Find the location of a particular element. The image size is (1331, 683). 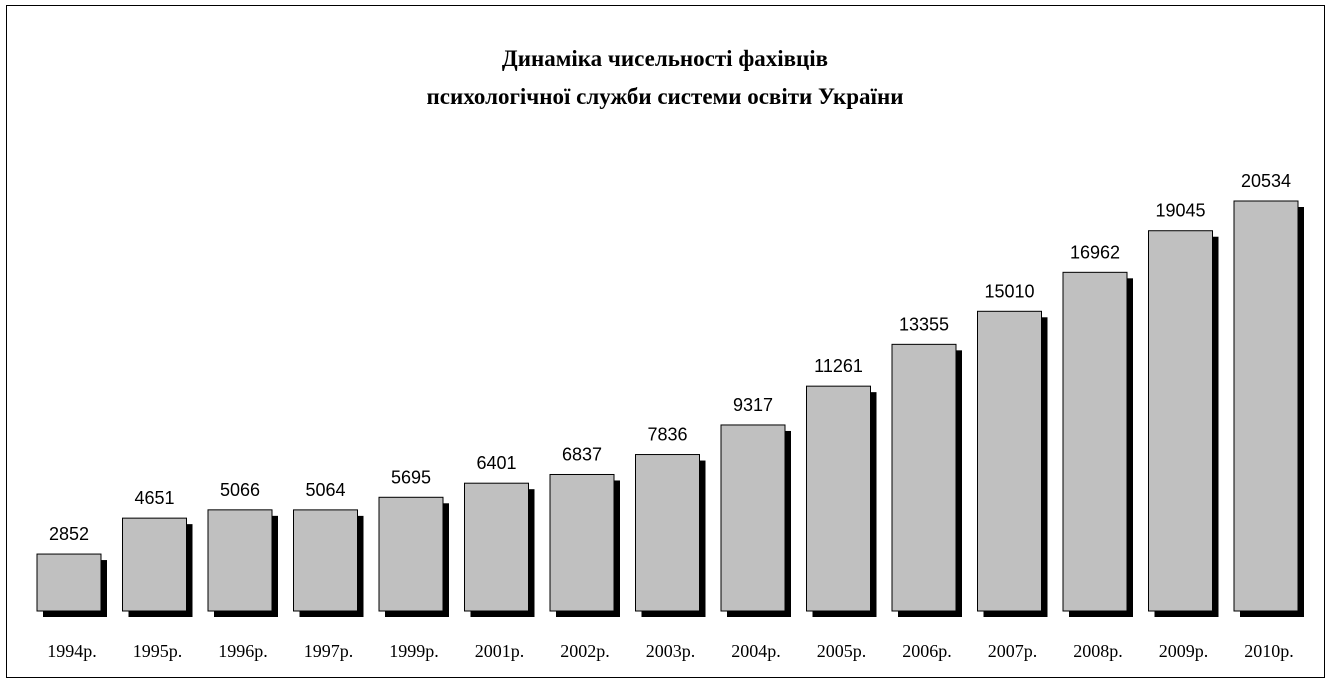

x-tick-label: 2010р. is located at coordinates (1269, 651).